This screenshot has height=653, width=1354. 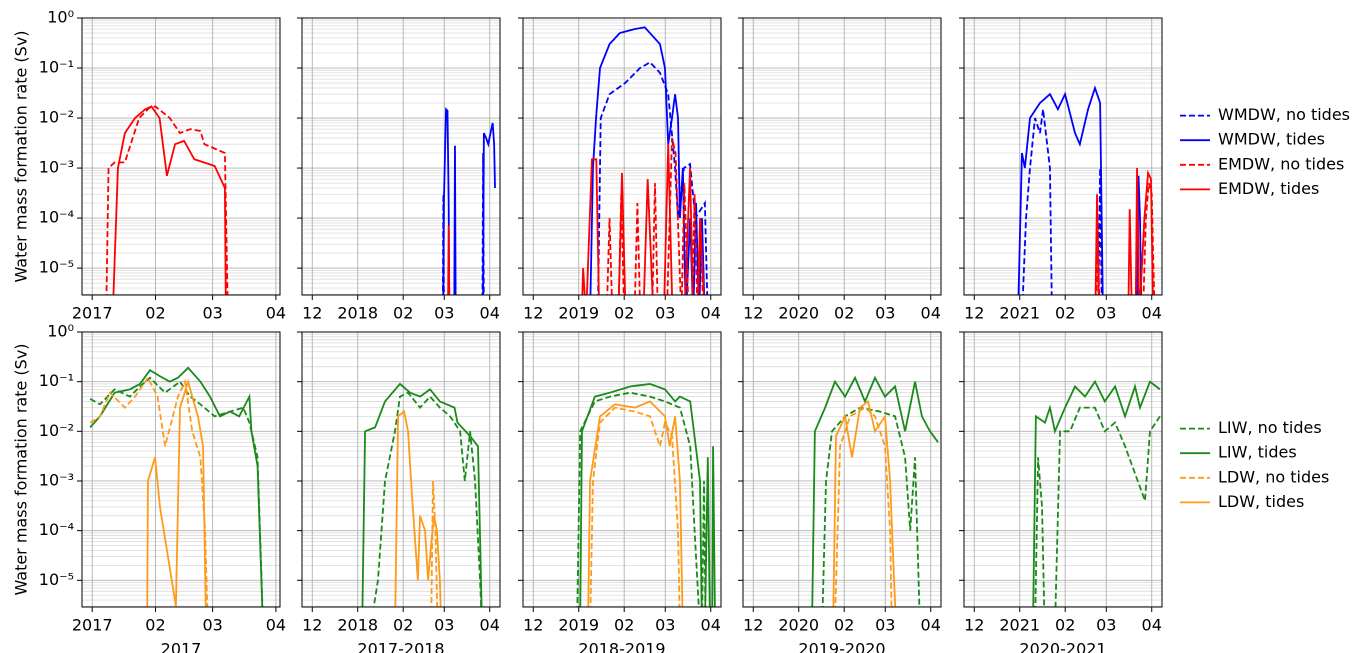 I want to click on x-axis-label: 2018-2019, so click(x=621, y=646).